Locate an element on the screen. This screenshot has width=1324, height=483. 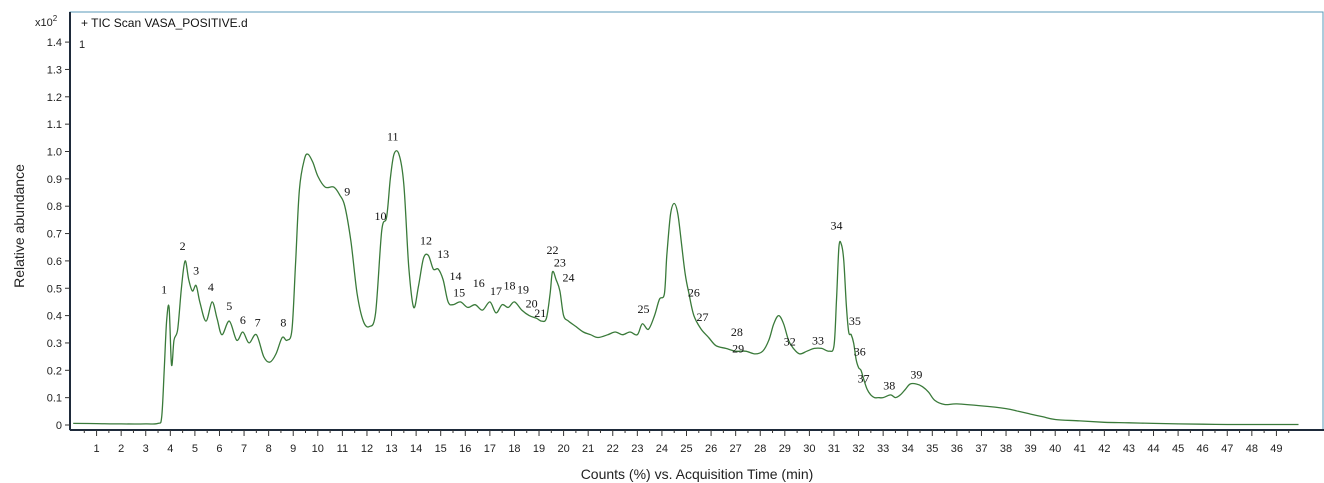
x-tick-label: 47 is located at coordinates (1227, 449).